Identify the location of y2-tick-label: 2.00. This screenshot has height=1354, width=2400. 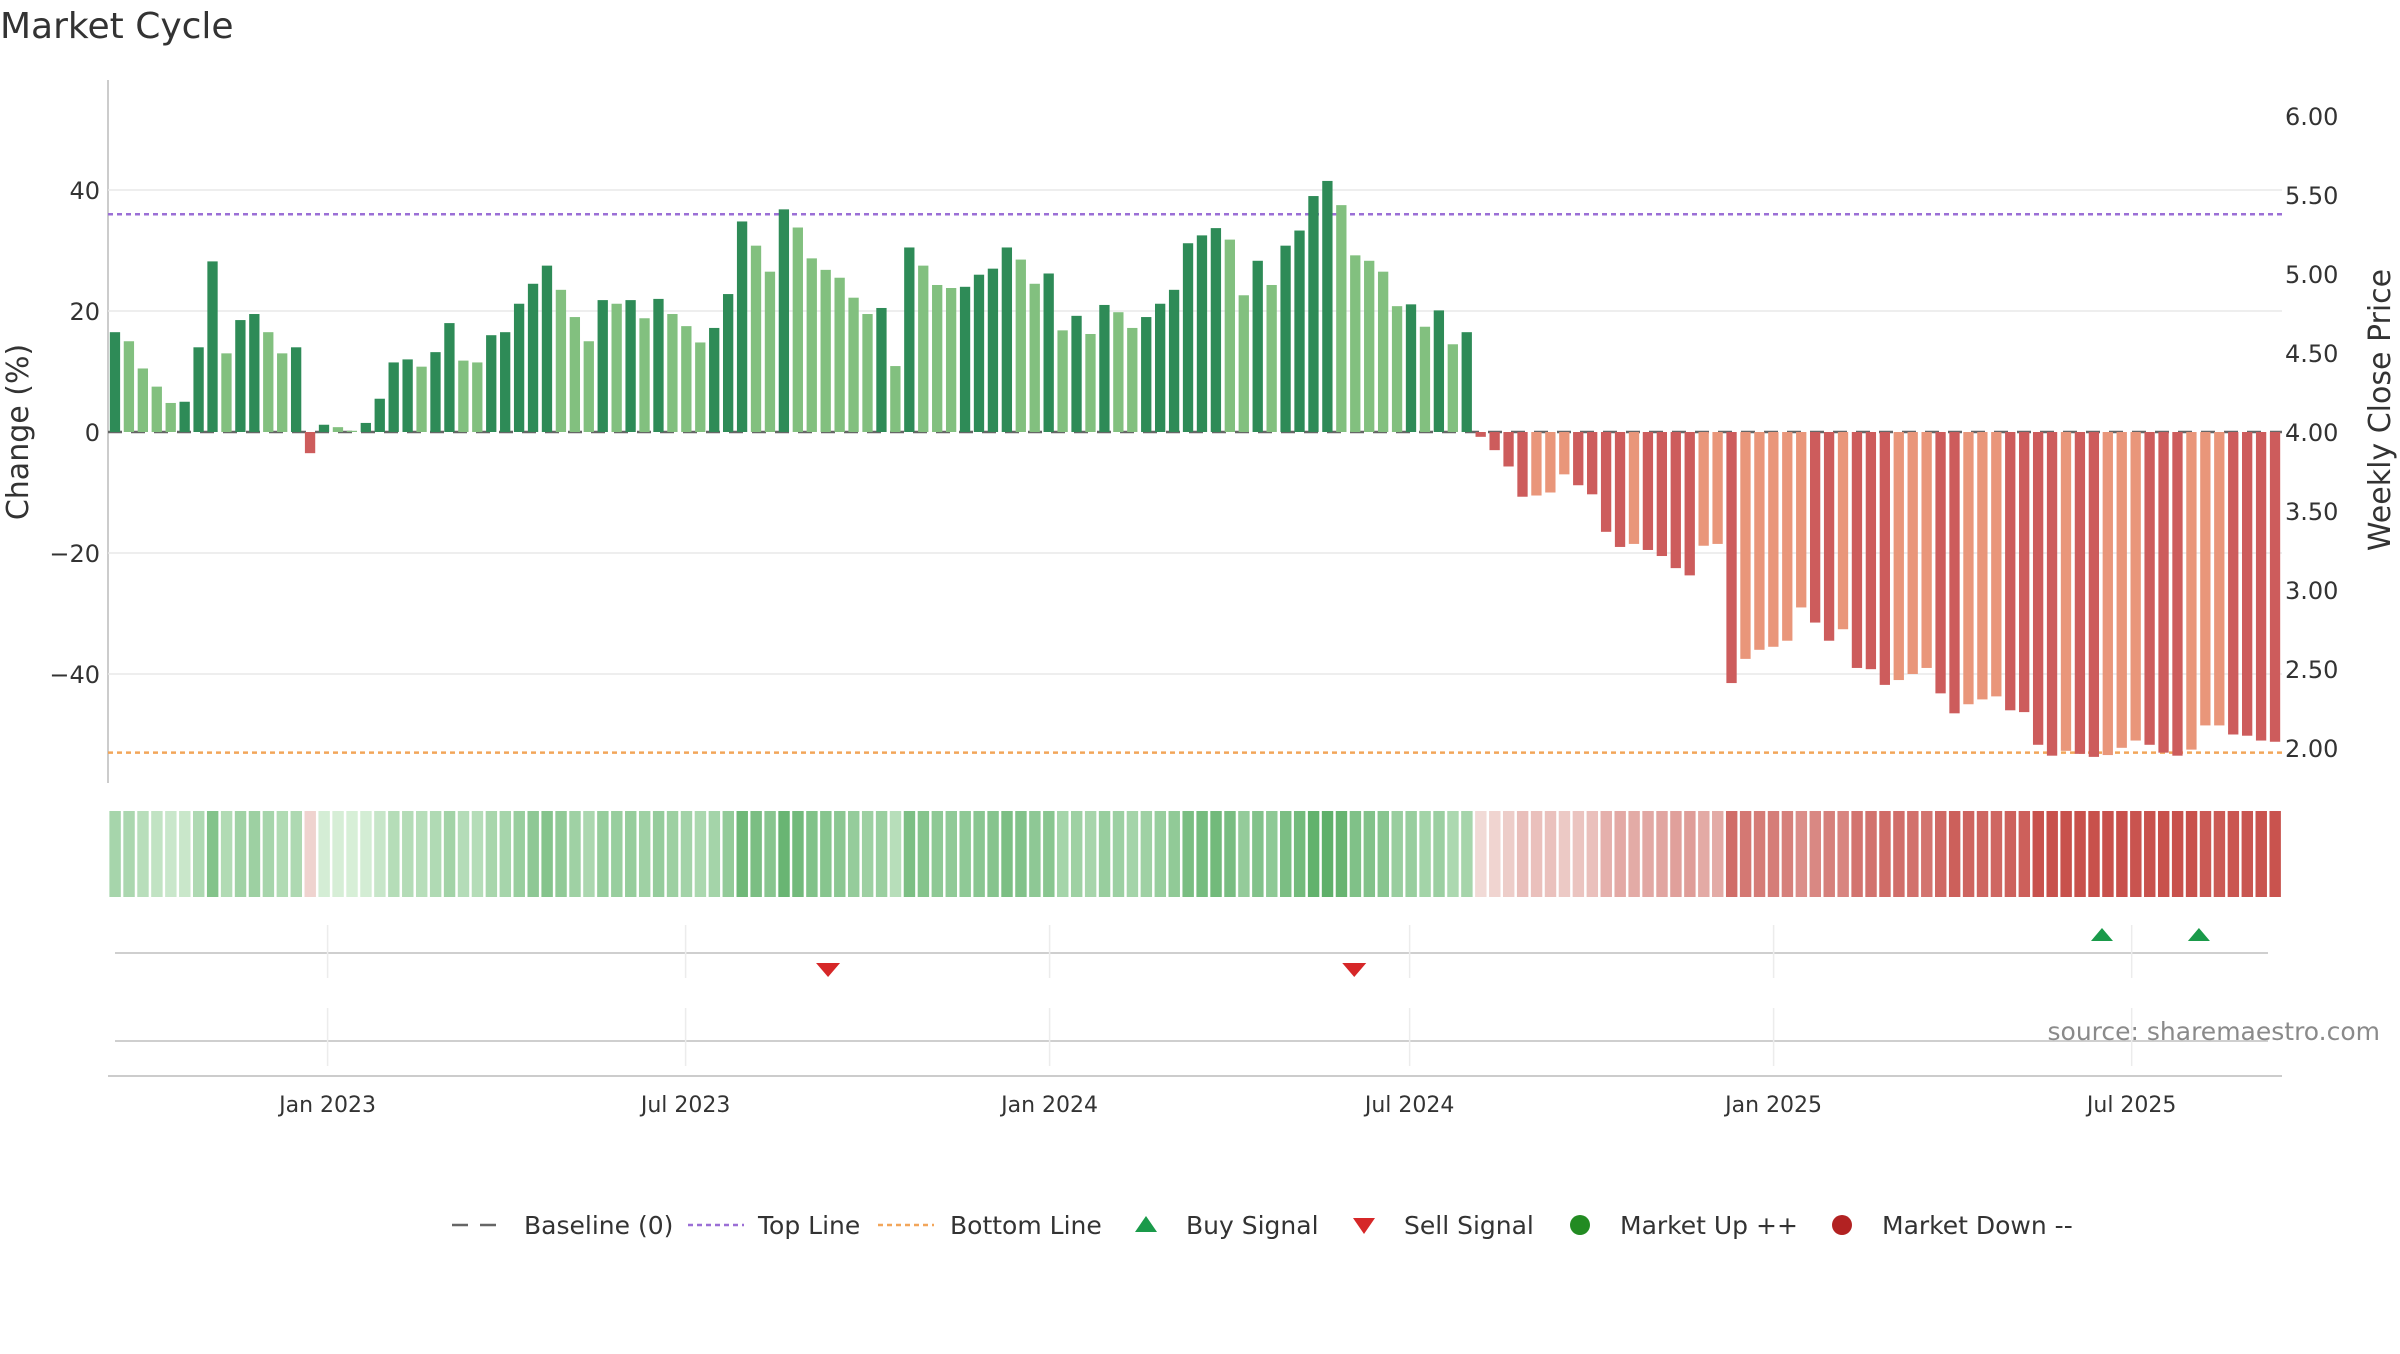
(2311, 749).